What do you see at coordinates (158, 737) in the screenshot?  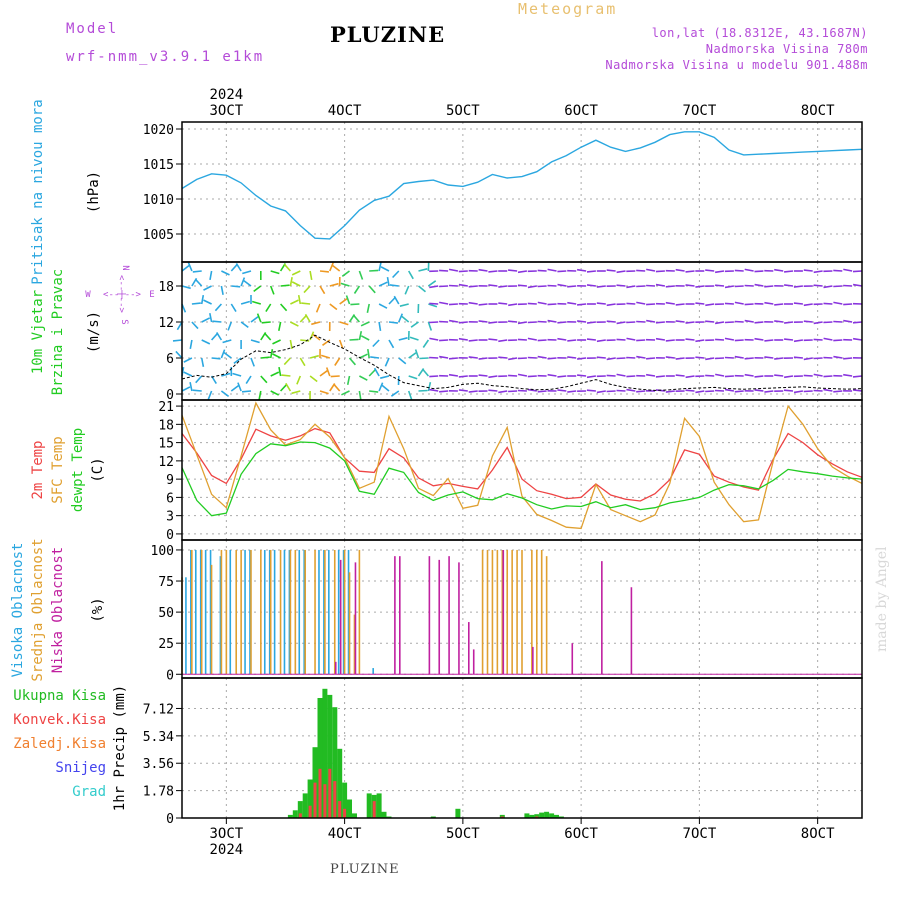 I see `y-tick-label: 5.34` at bounding box center [158, 737].